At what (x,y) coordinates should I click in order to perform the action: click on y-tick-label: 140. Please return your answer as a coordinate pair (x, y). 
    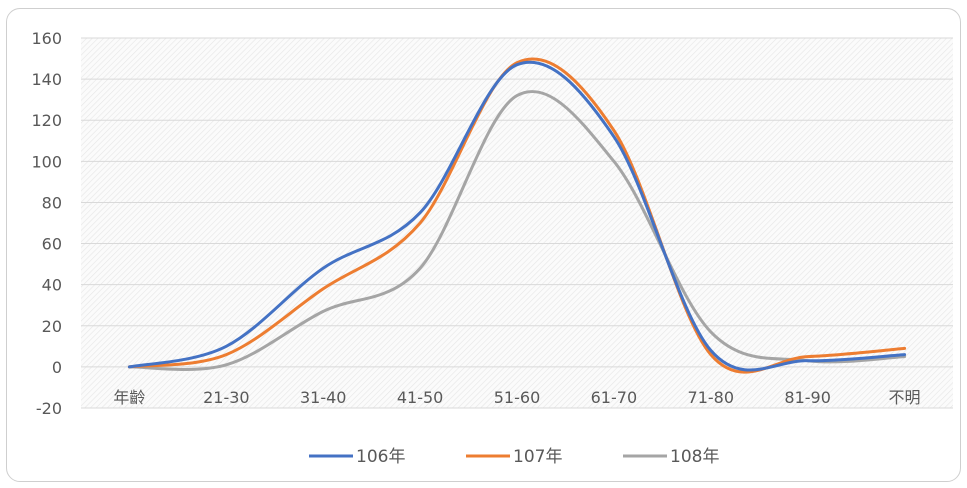
    Looking at the image, I should click on (46, 79).